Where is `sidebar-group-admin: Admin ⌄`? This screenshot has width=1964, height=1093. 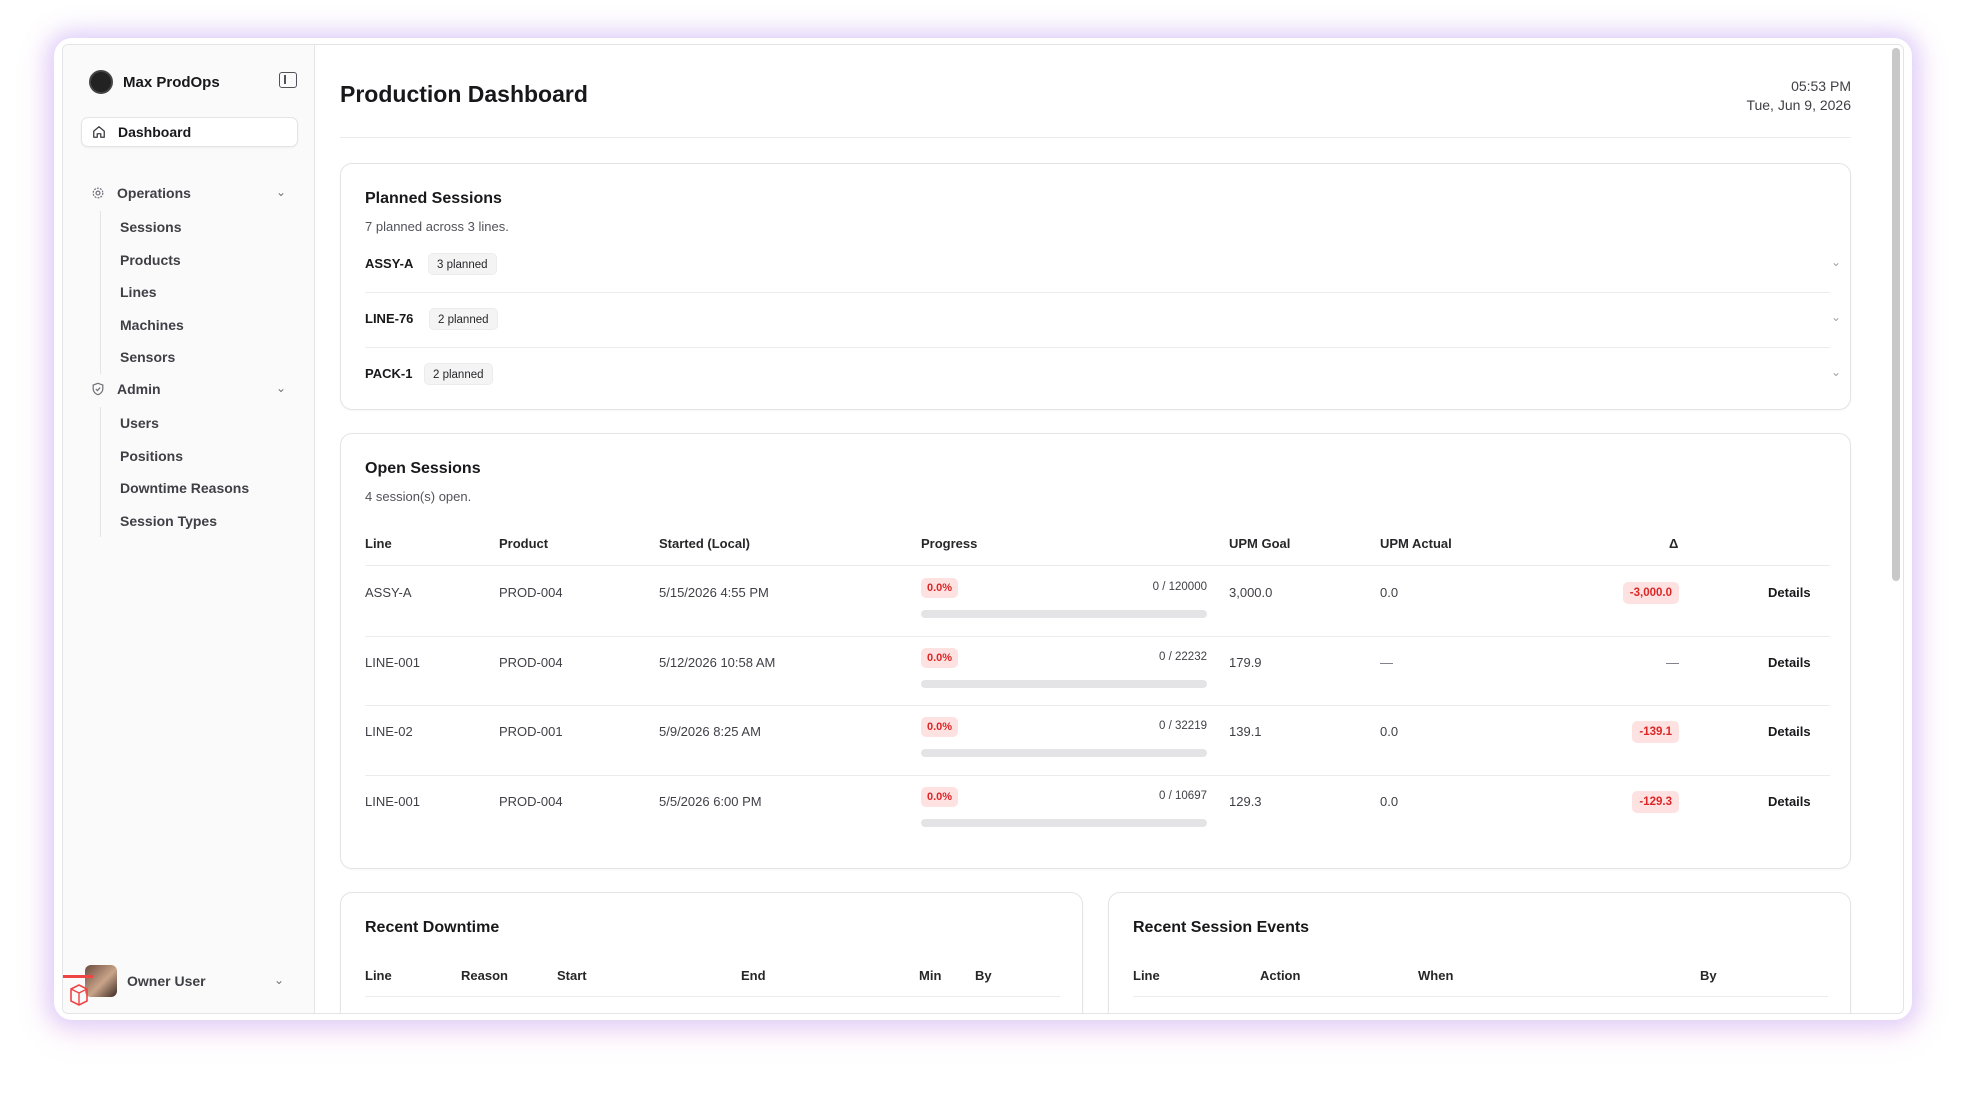 sidebar-group-admin: Admin ⌄ is located at coordinates (189, 389).